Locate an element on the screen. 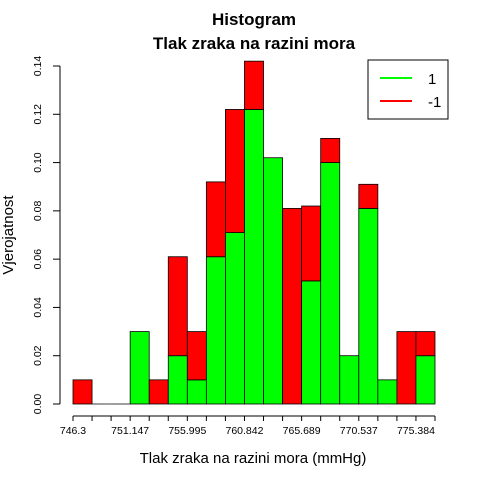 The height and width of the screenshot is (480, 480). chart-subtitle: Tlak zraka na razini mora is located at coordinates (254, 43).